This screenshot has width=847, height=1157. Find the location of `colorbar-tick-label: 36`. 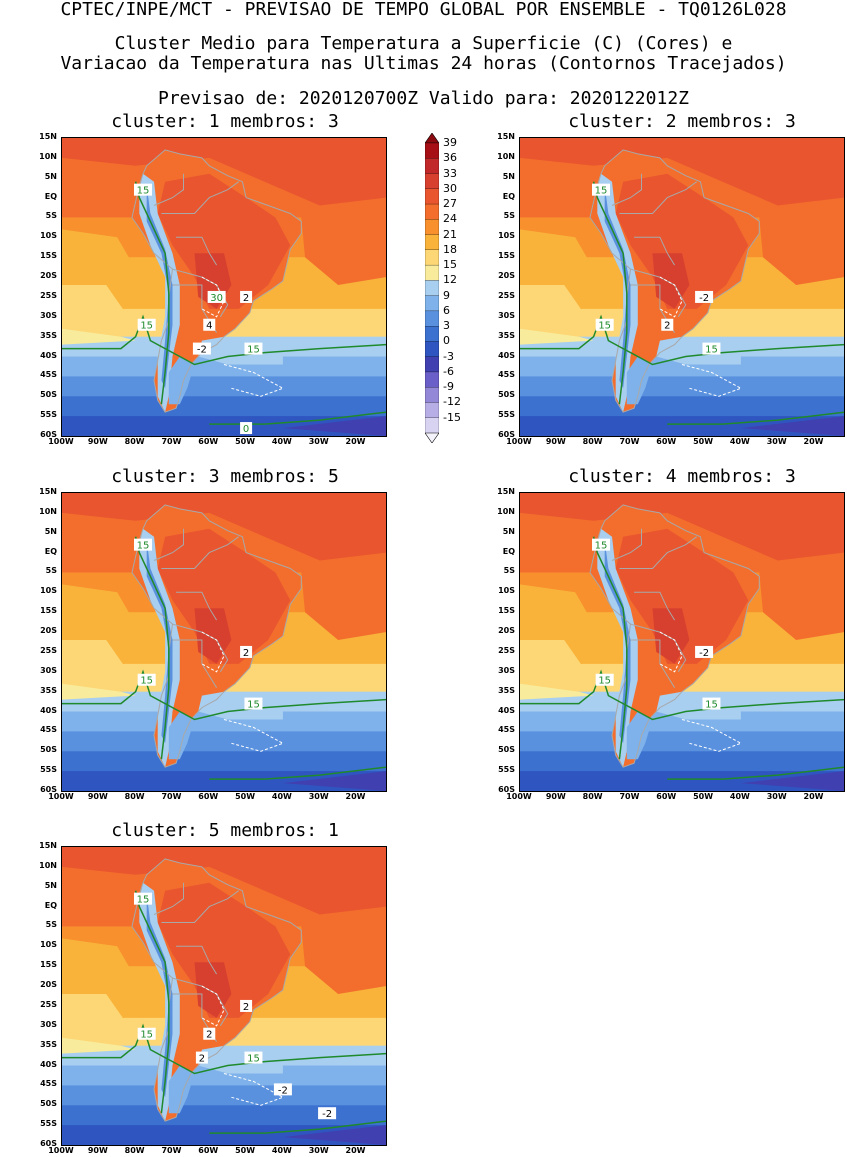

colorbar-tick-label: 36 is located at coordinates (450, 158).